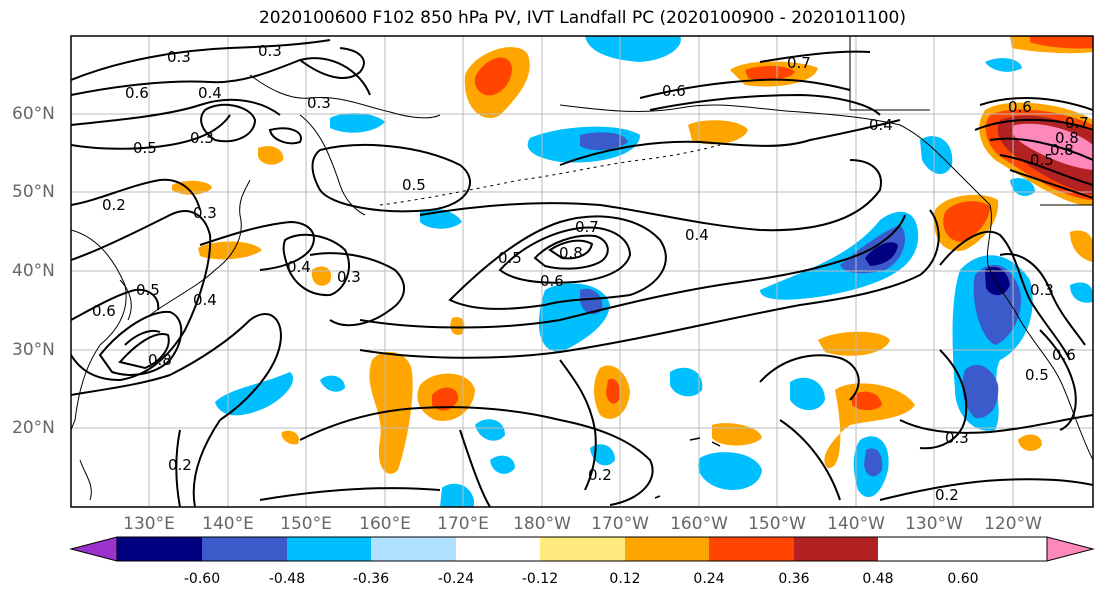  I want to click on colorbar-tick-label: 0.24, so click(709, 579).